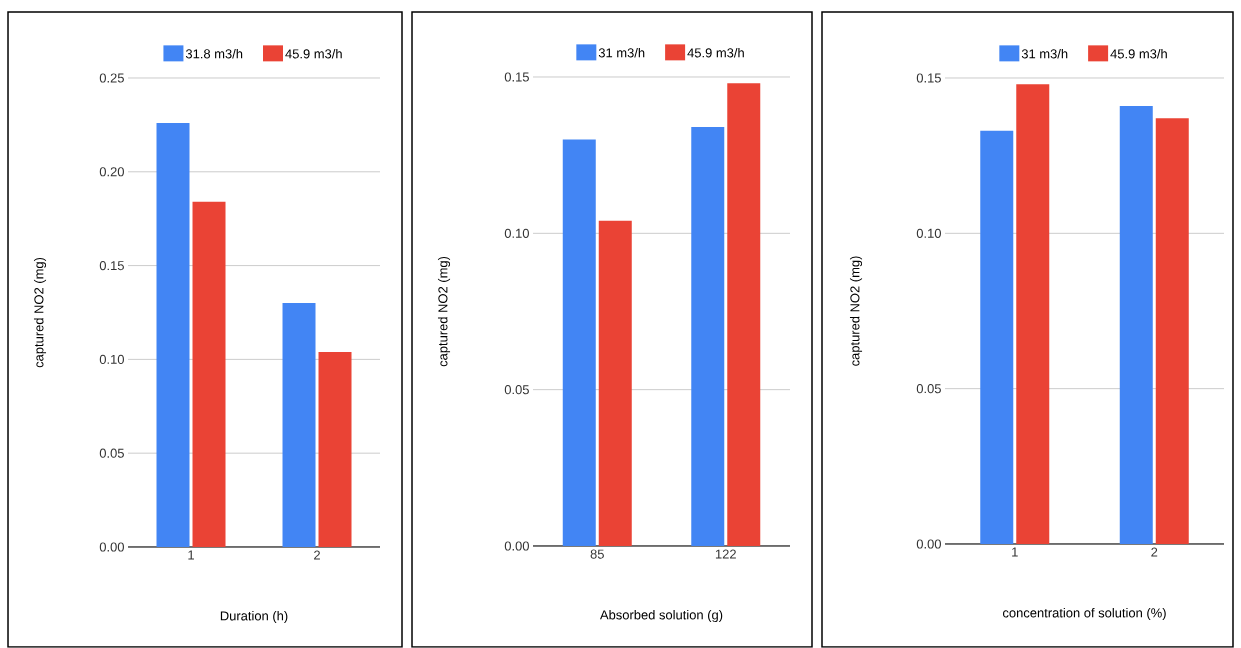  Describe the element at coordinates (725, 554) in the screenshot. I see `x-tick-label: 122` at that location.